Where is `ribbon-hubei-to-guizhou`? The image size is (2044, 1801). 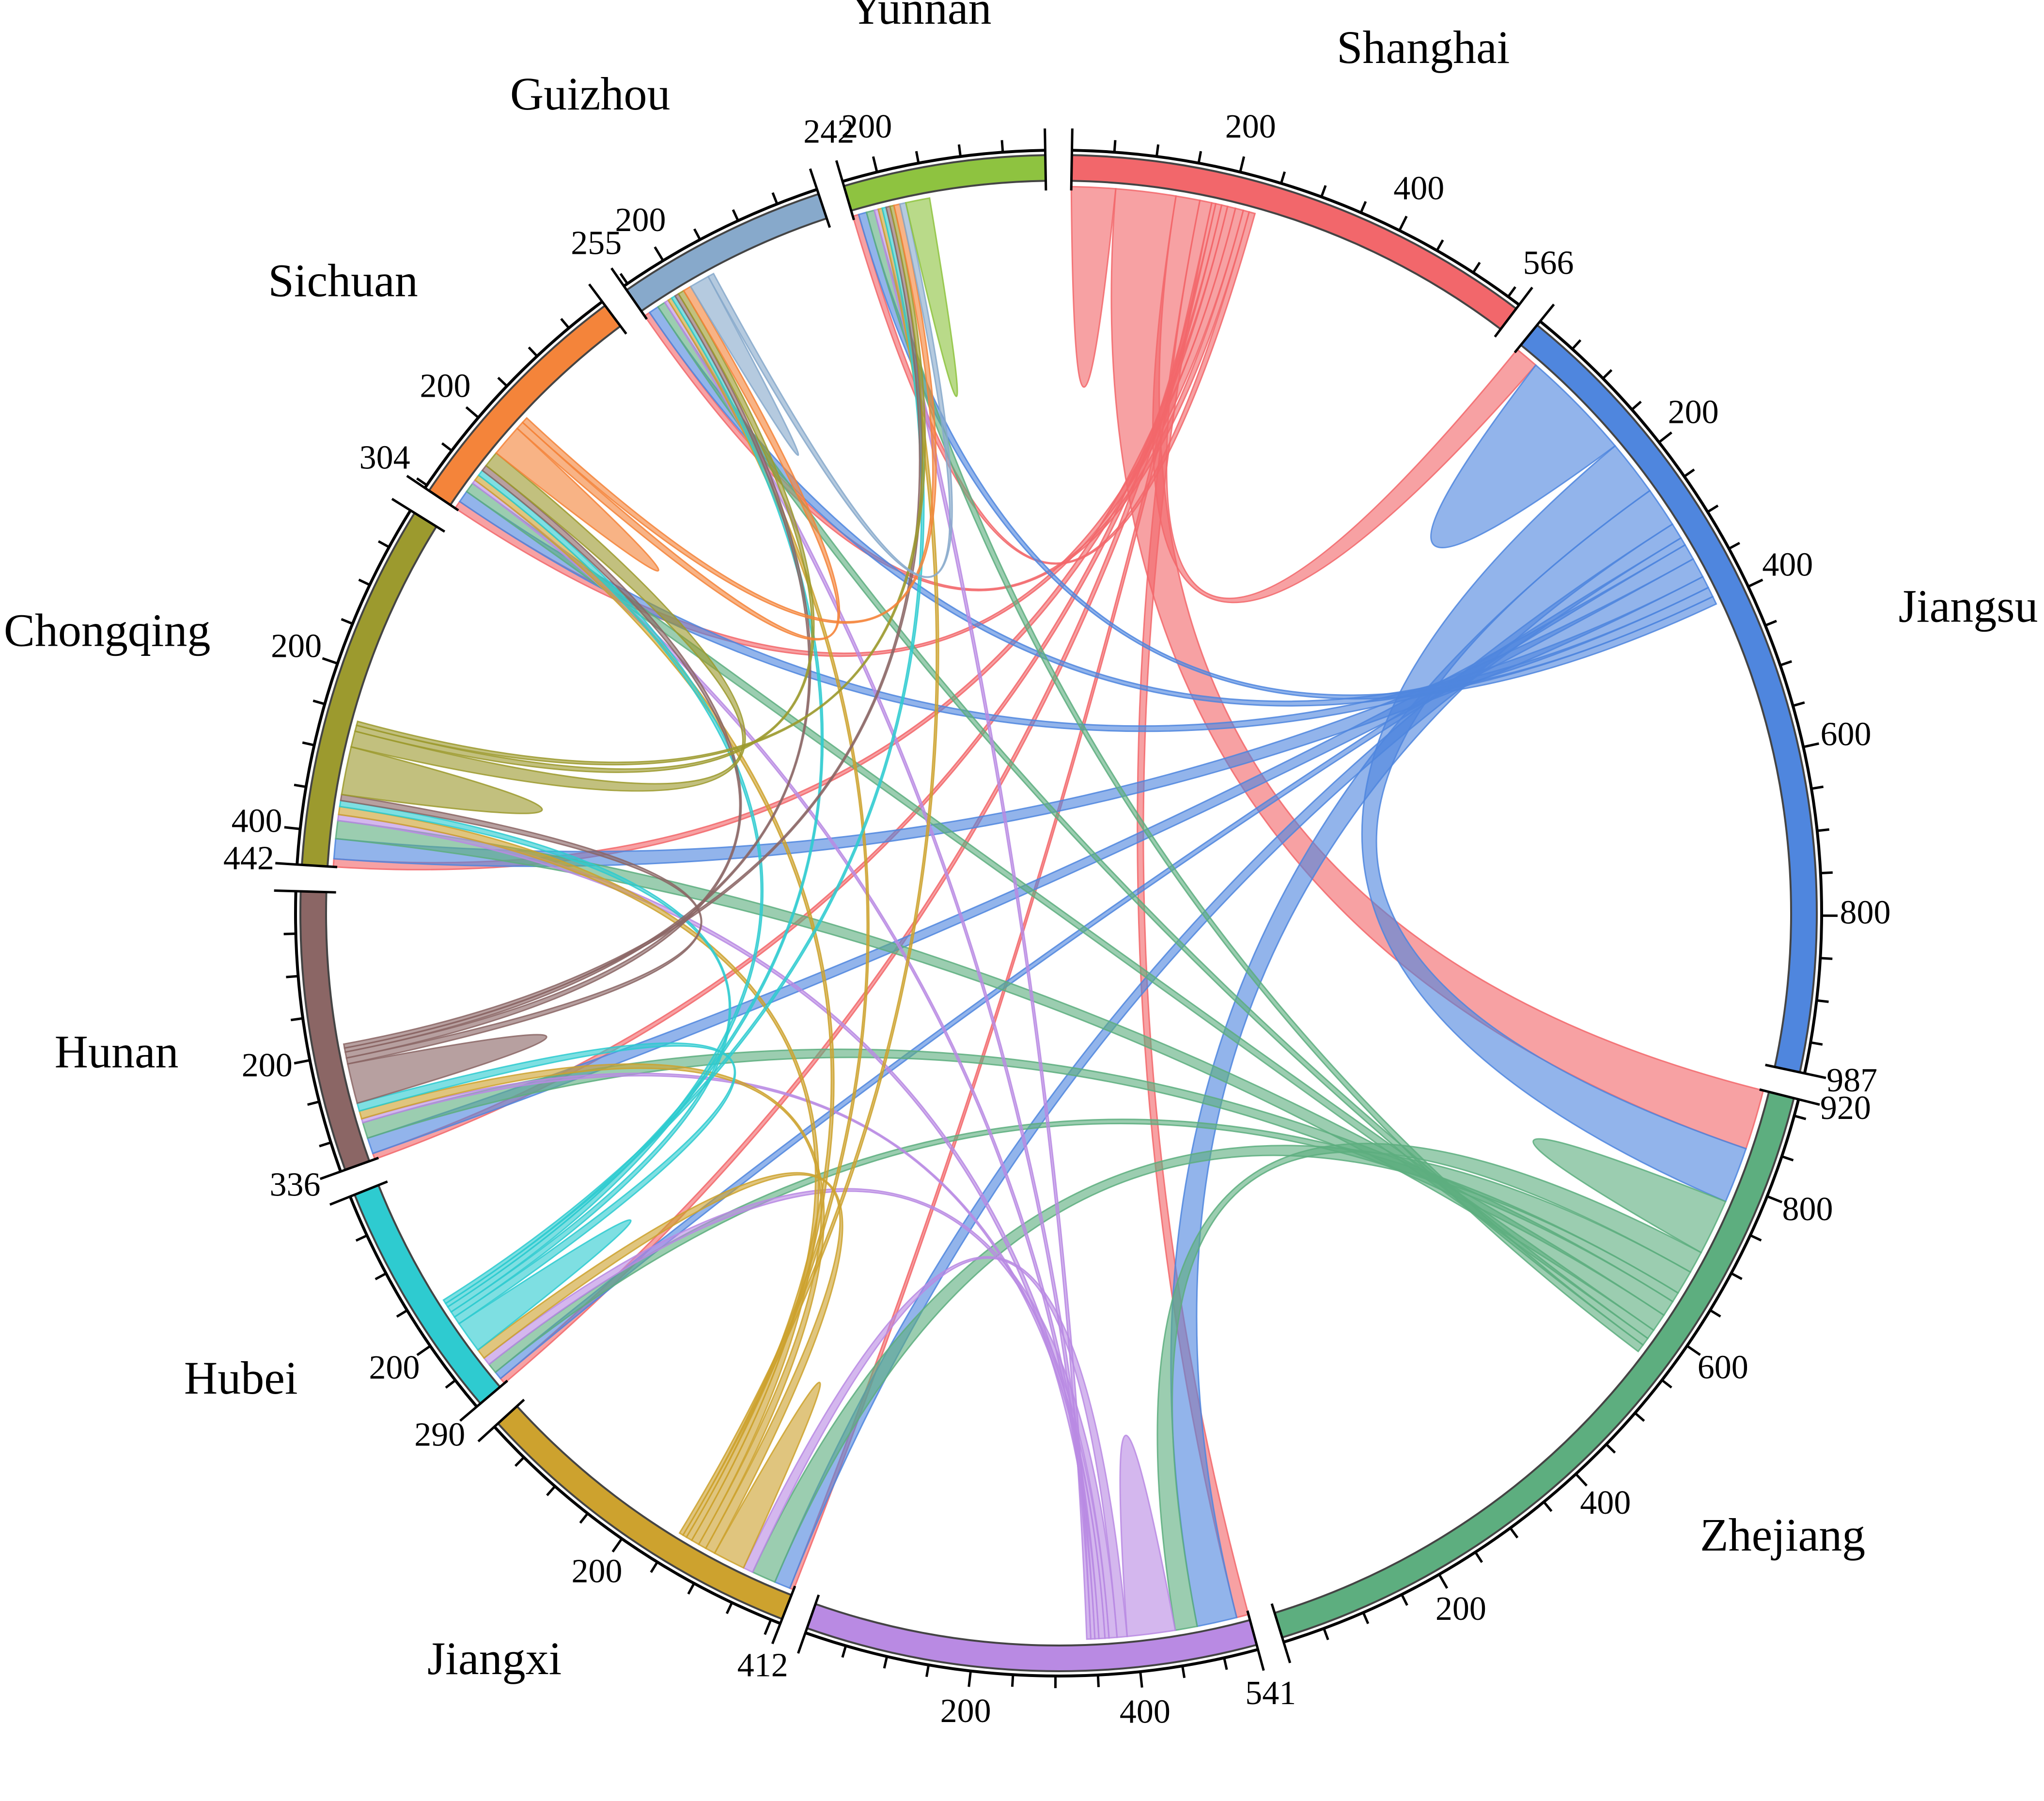 ribbon-hubei-to-guizhou is located at coordinates (634, 801).